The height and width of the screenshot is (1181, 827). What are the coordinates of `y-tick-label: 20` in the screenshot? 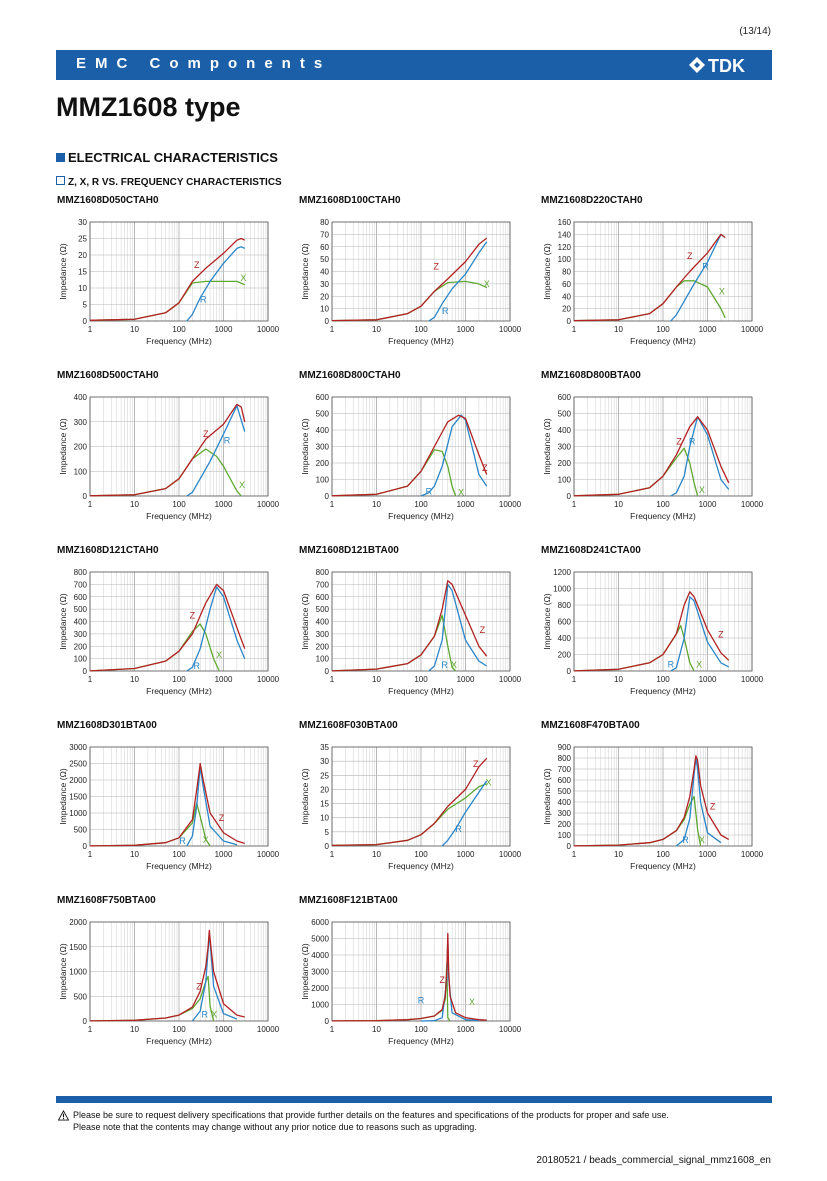 It's located at (324, 789).